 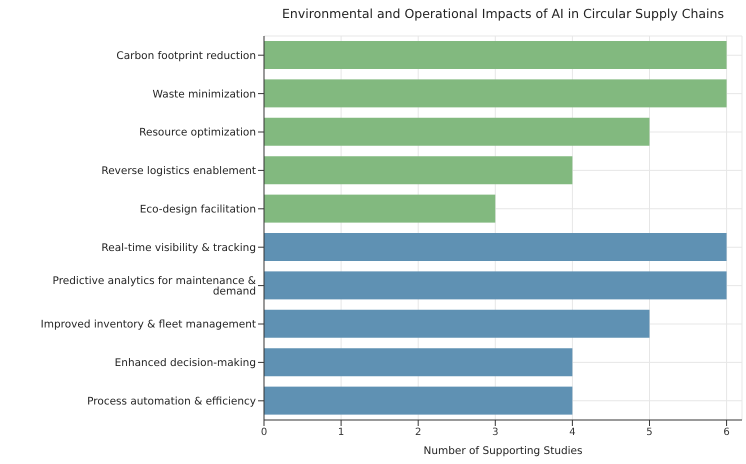 What do you see at coordinates (503, 451) in the screenshot?
I see `x-axis-title: Number of Supporting Studies` at bounding box center [503, 451].